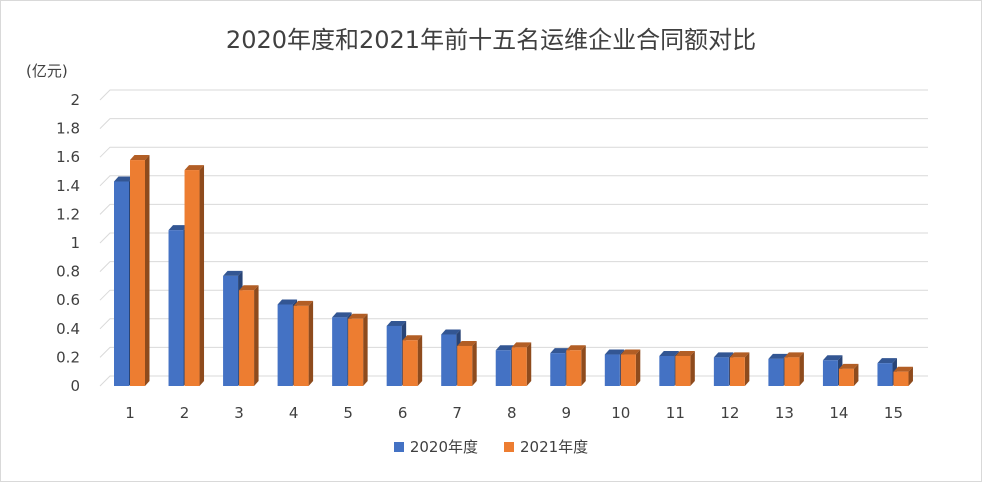 This screenshot has height=482, width=982. Describe the element at coordinates (394, 355) in the screenshot. I see `bar-2020年度-6` at that location.